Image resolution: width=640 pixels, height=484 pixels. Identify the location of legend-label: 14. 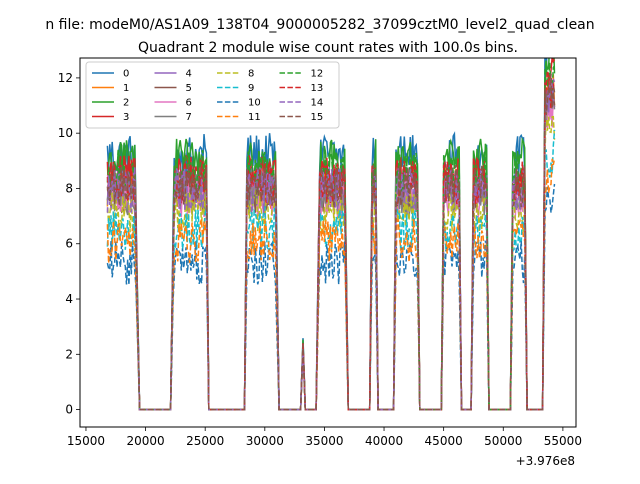
(317, 103).